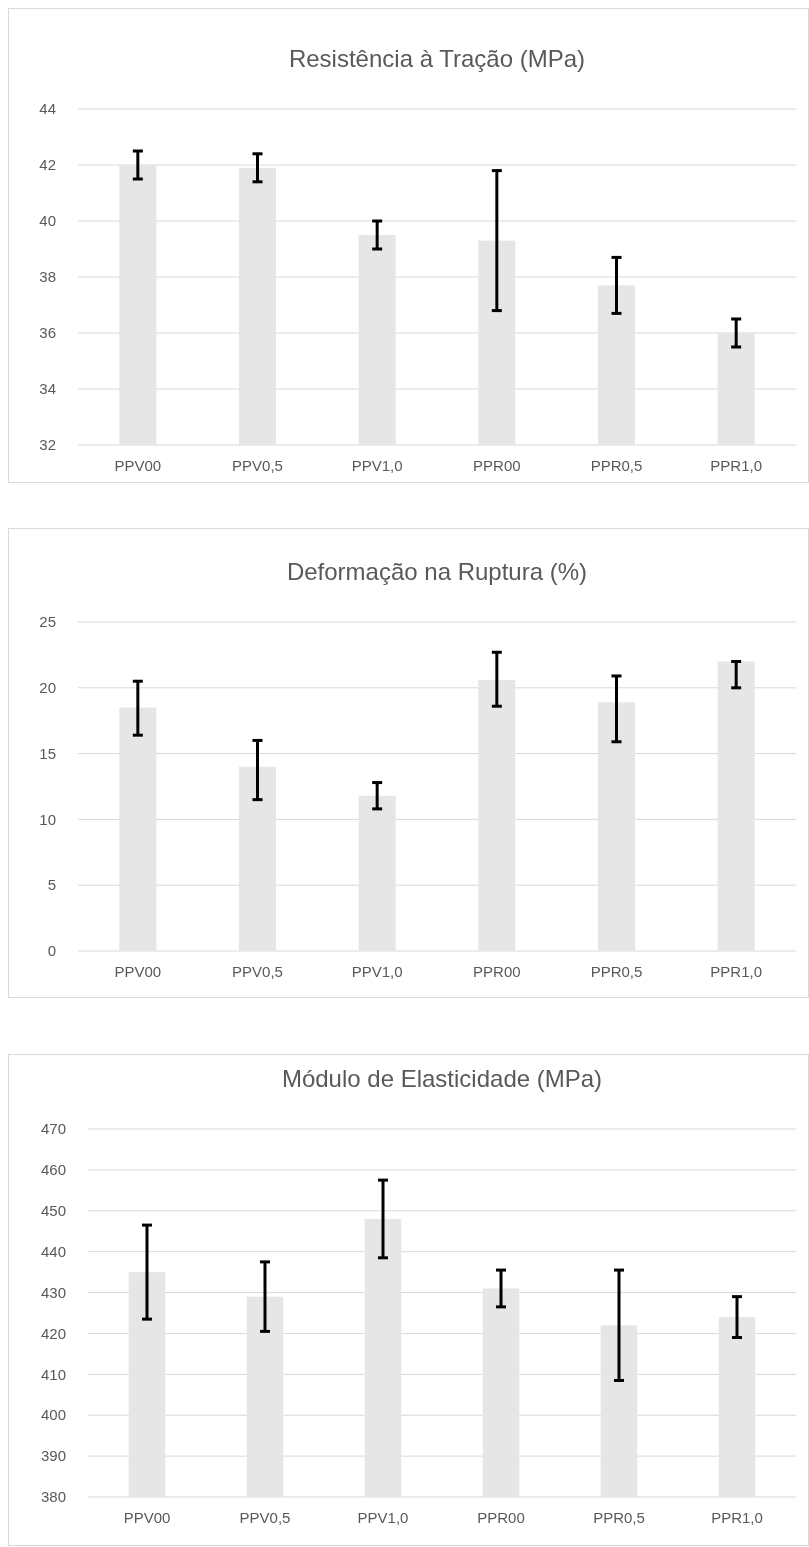 This screenshot has height=1547, width=809. I want to click on y-tick-label: 36, so click(47, 333).